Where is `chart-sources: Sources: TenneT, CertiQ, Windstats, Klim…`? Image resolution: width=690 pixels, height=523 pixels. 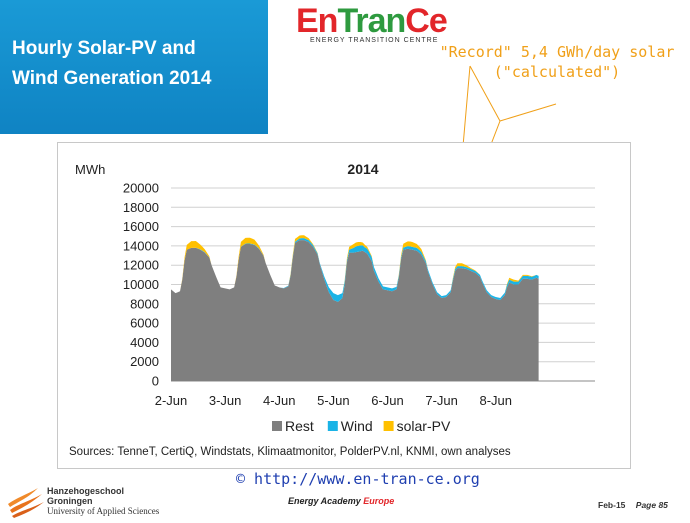 chart-sources: Sources: TenneT, CertiQ, Windstats, Klim… is located at coordinates (290, 452).